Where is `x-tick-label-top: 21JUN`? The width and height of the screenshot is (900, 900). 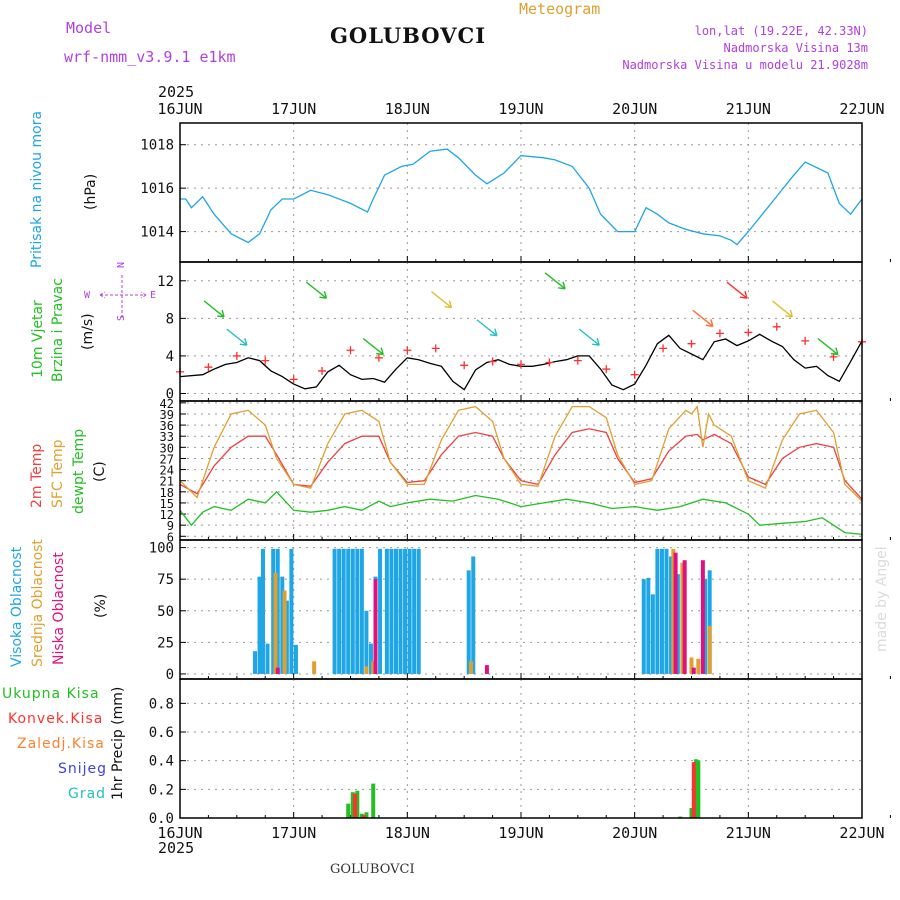 x-tick-label-top: 21JUN is located at coordinates (748, 109).